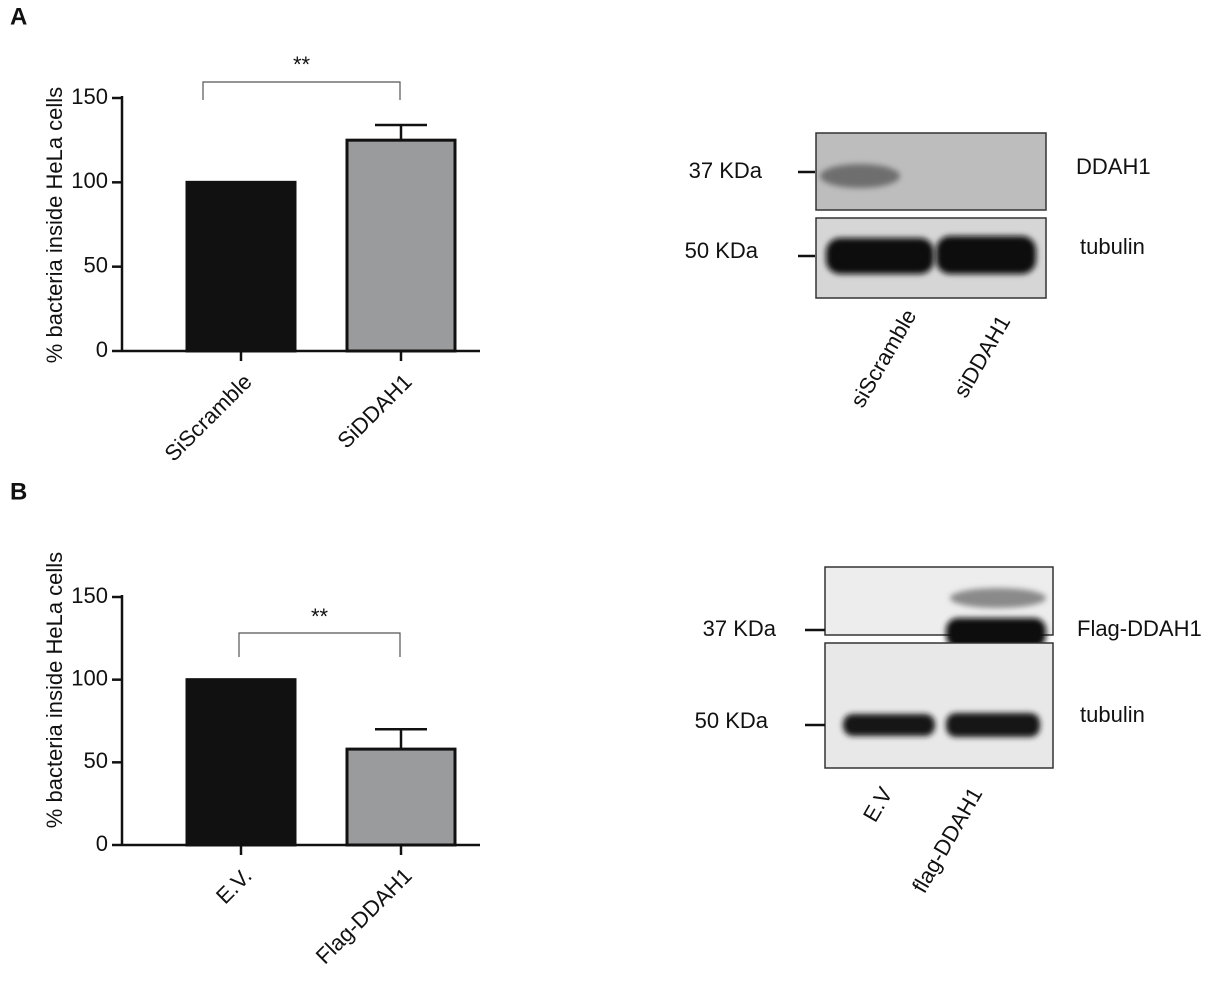  What do you see at coordinates (981, 356) in the screenshot?
I see `lane-label: siDDAH1` at bounding box center [981, 356].